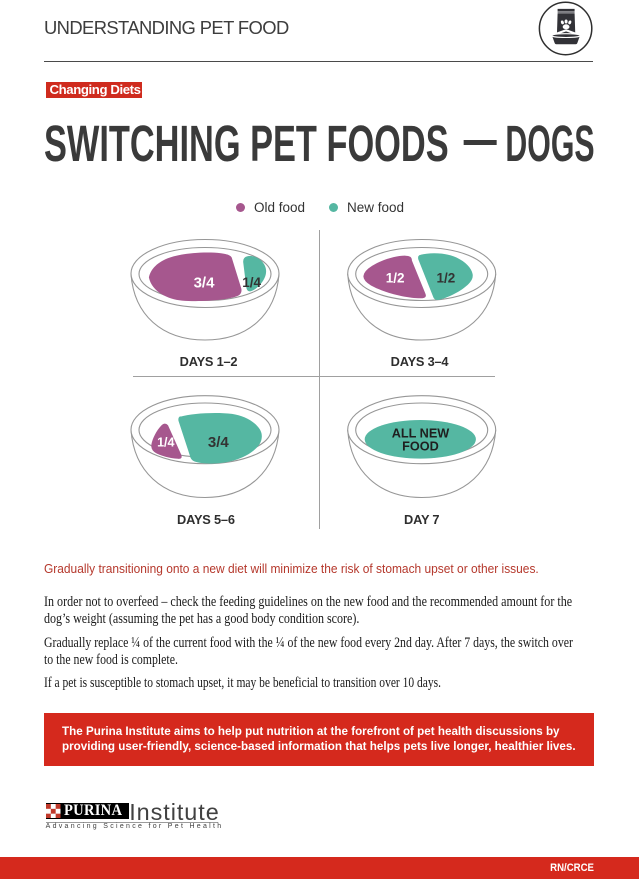  Describe the element at coordinates (206, 519) in the screenshot. I see `svg-text: DAYS 5–6` at that location.